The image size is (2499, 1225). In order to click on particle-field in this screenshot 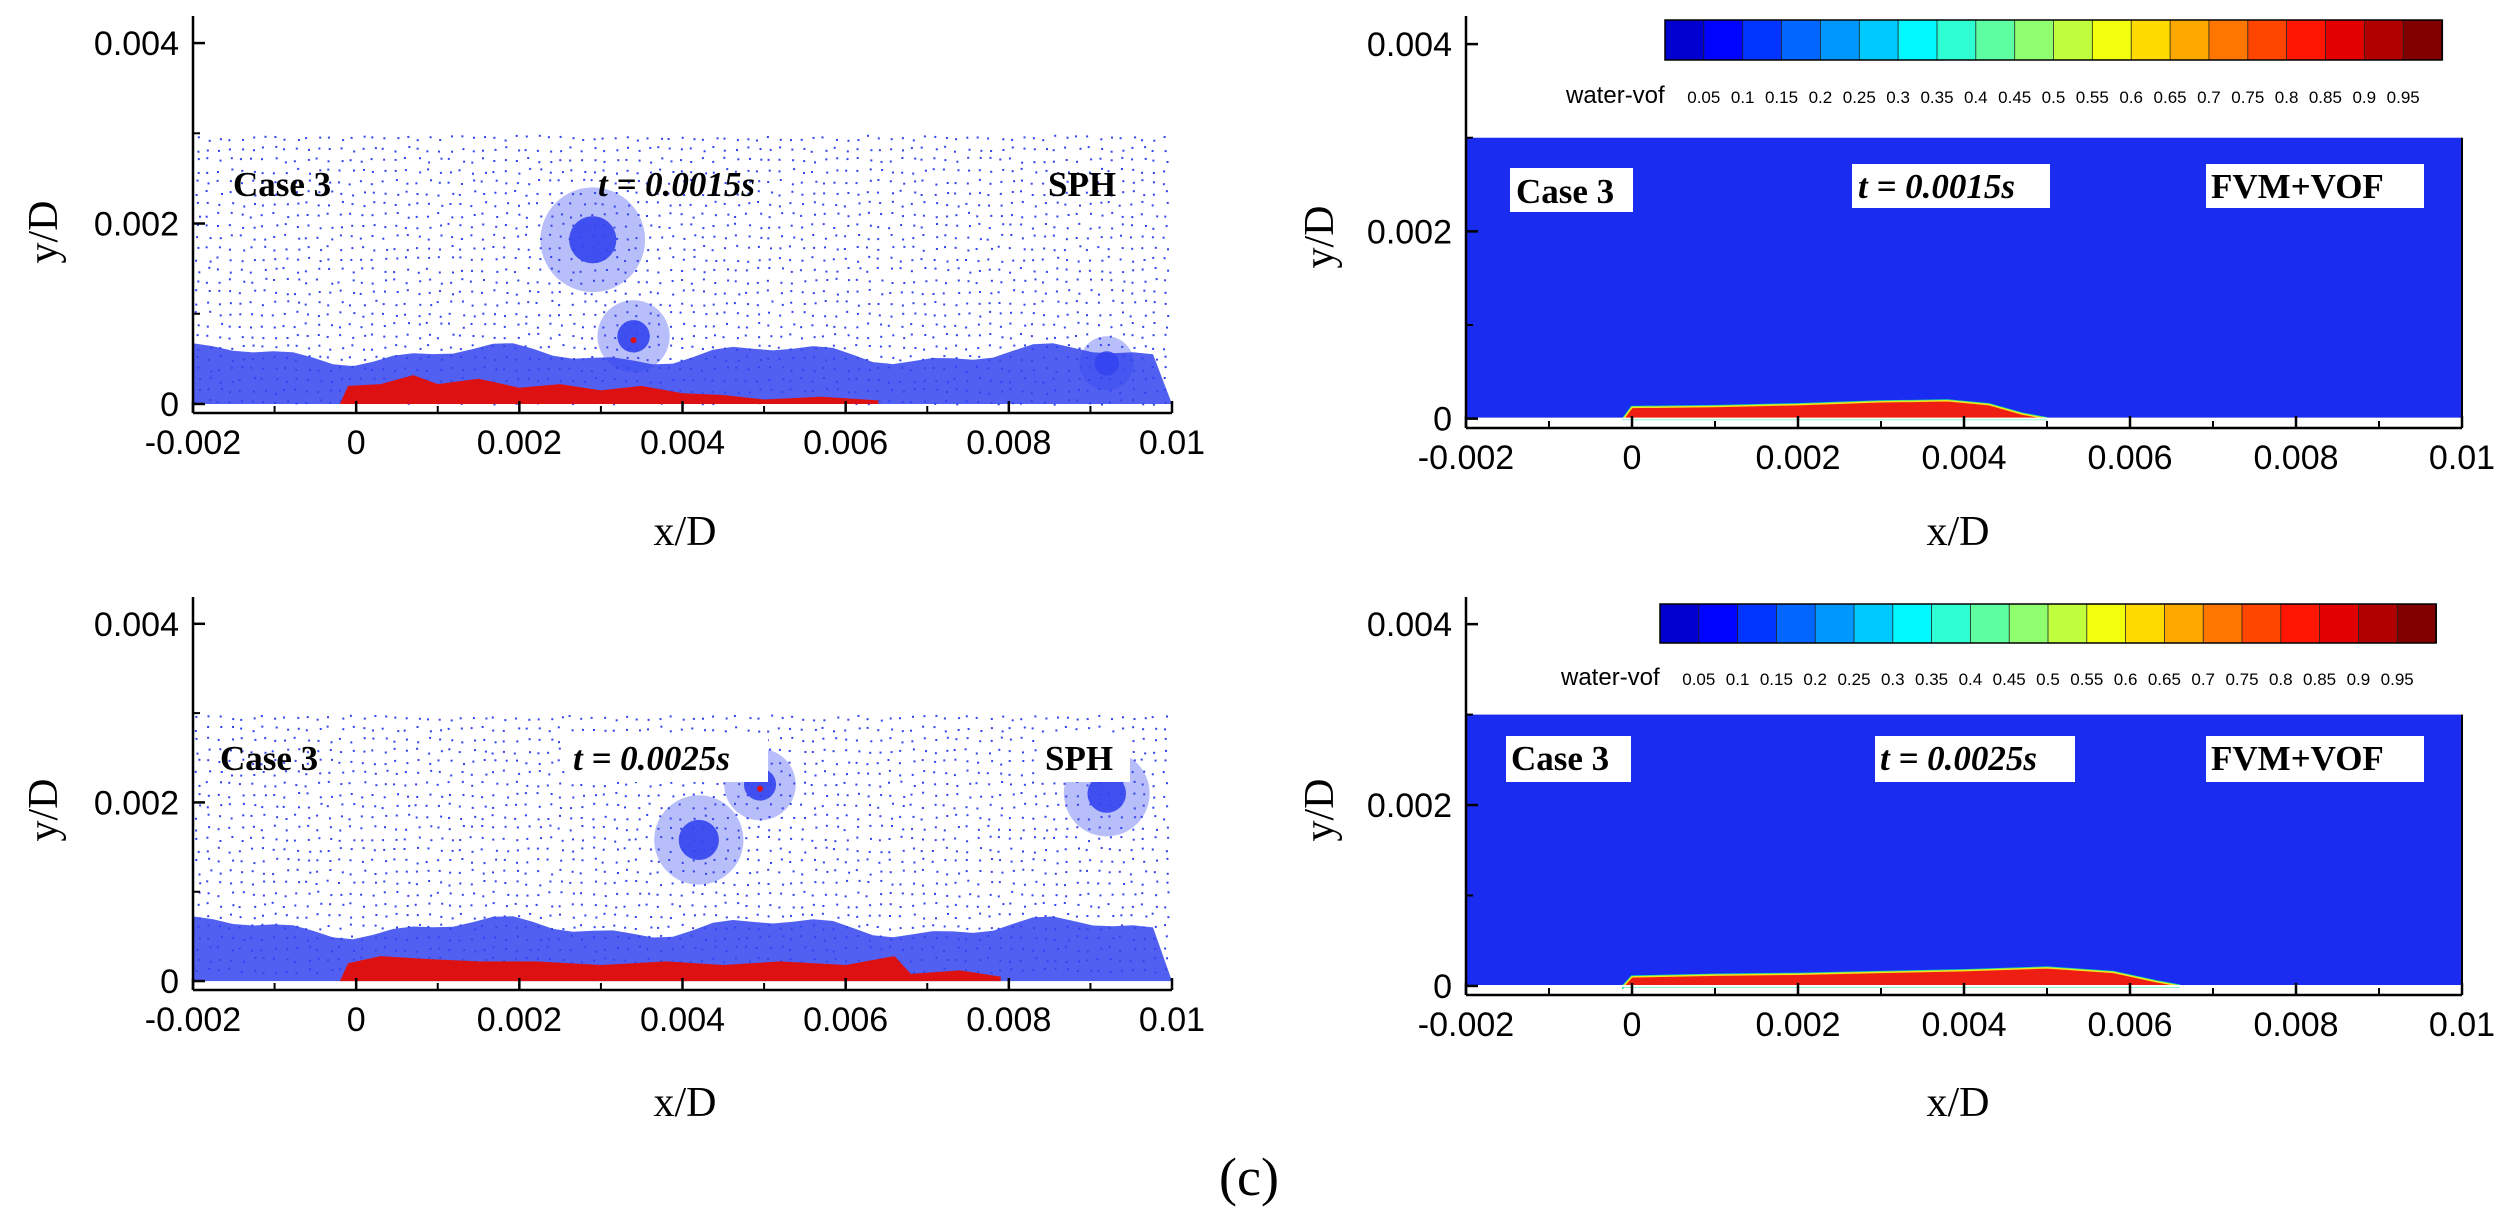, I will do `click(682, 270)`.